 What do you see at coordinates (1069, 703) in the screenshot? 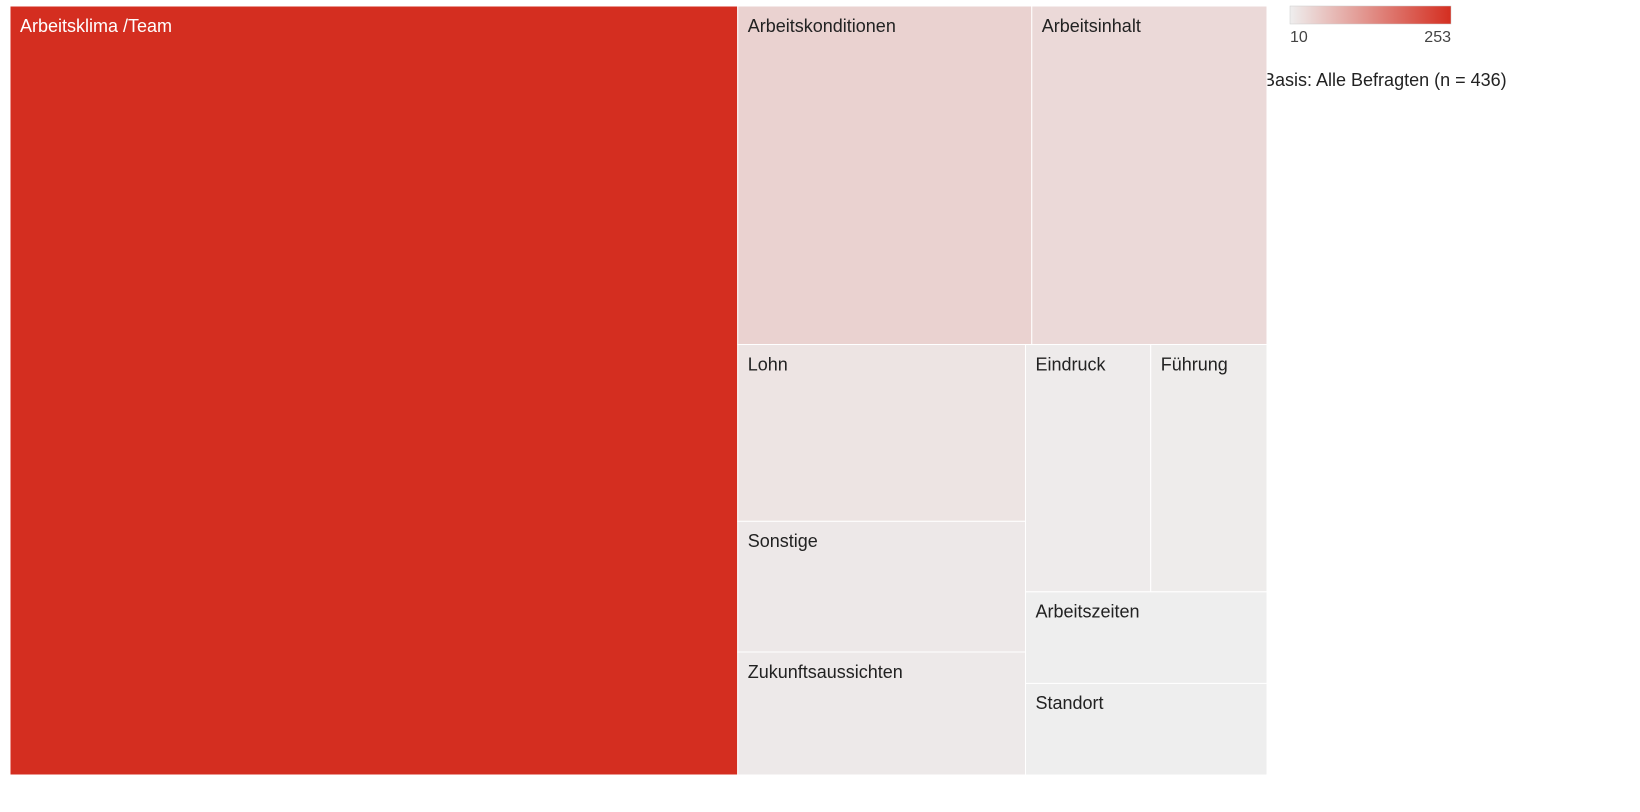
I see `tile-label: Standort` at bounding box center [1069, 703].